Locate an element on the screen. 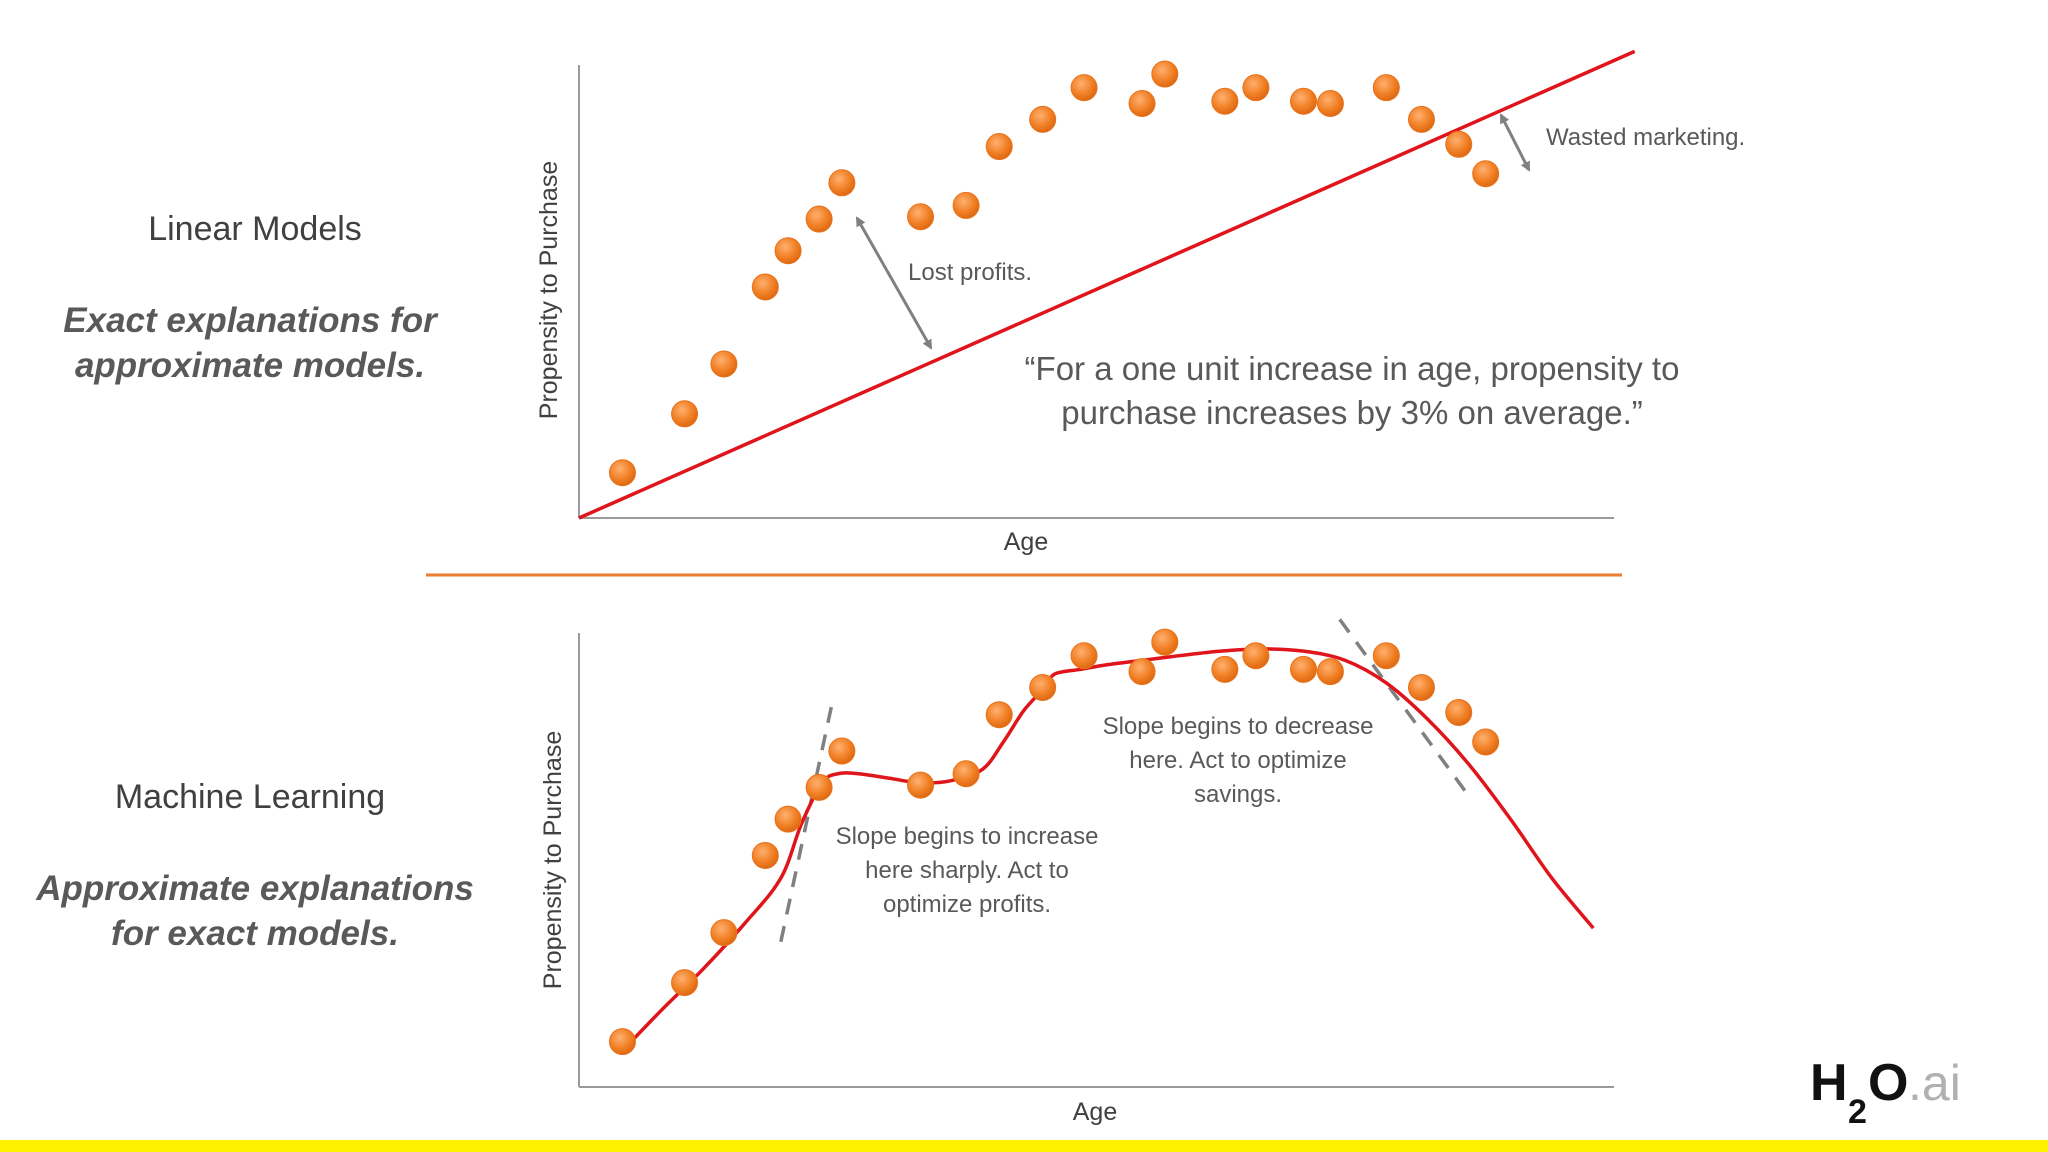 This screenshot has width=2048, height=1152. machine-learning-title: Machine Learning is located at coordinates (250, 797).